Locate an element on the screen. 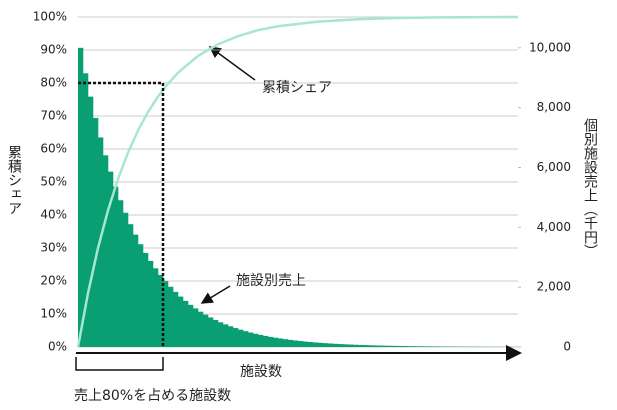 This screenshot has height=410, width=617. y-tick-label: 70% is located at coordinates (53, 116).